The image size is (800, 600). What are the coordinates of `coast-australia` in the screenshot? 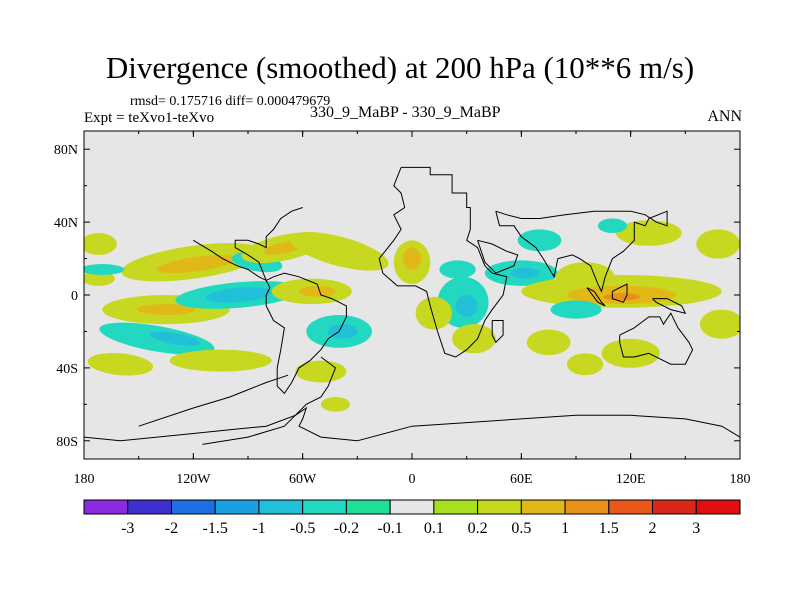 It's located at (656, 338).